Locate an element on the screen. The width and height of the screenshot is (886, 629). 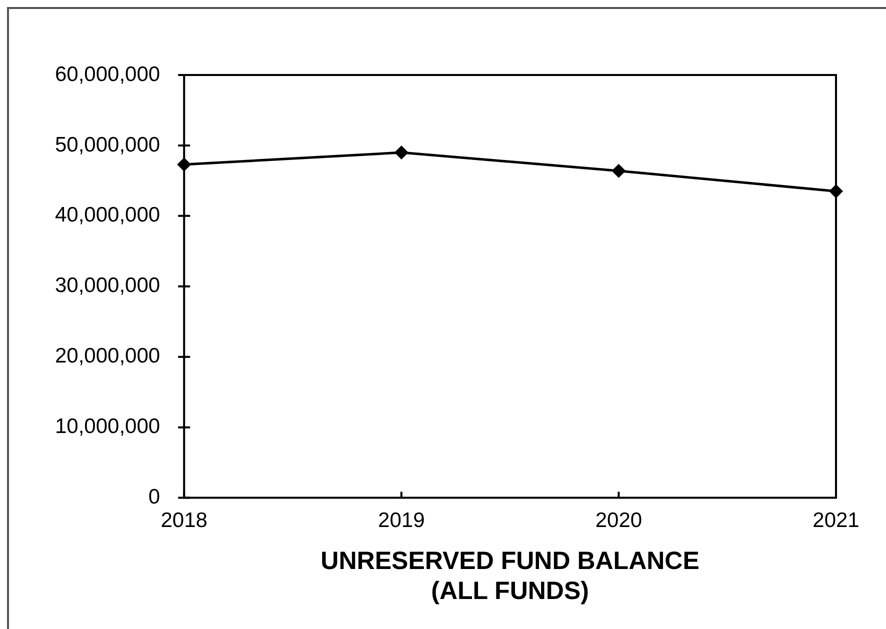
x-tick-label: 2018 is located at coordinates (184, 520).